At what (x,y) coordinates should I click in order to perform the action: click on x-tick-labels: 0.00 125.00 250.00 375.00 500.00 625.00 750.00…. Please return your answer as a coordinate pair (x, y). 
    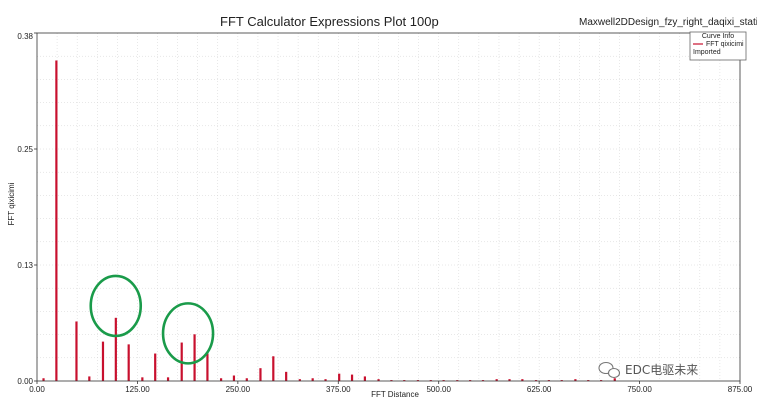
    Looking at the image, I should click on (391, 387).